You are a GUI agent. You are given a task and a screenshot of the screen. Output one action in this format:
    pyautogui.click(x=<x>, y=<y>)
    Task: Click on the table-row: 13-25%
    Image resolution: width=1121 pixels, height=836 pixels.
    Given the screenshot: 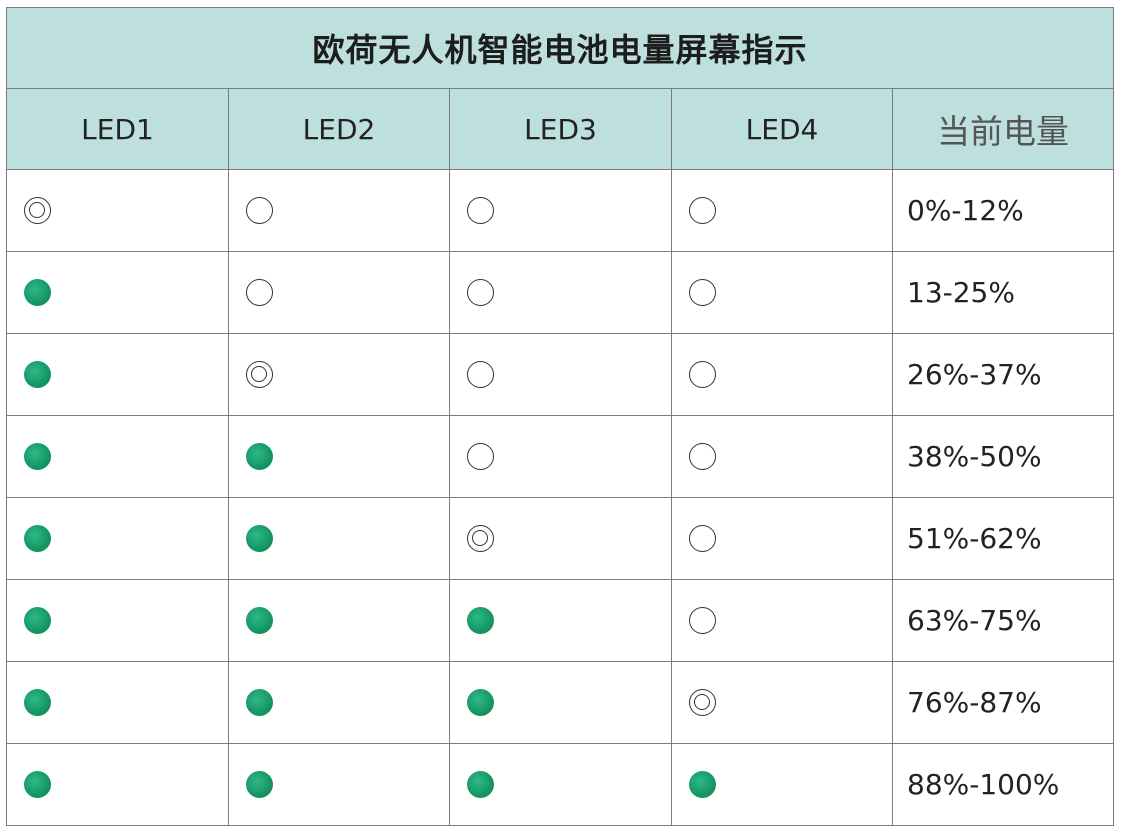 What is the action you would take?
    pyautogui.click(x=560, y=292)
    